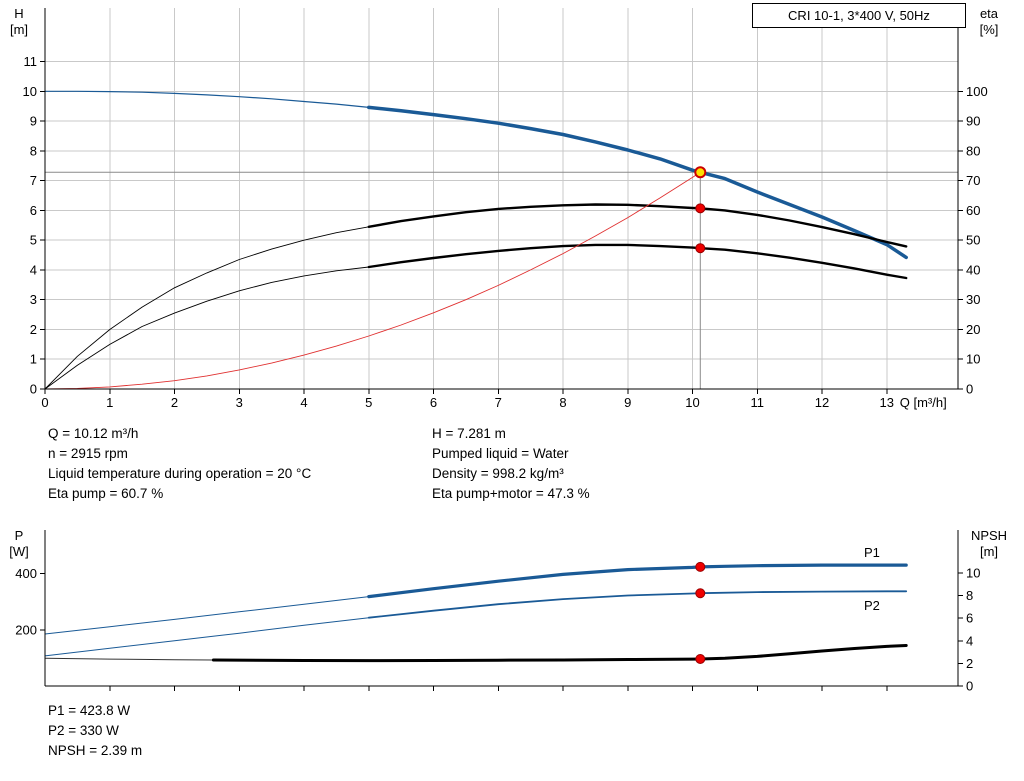 This screenshot has height=781, width=1024. I want to click on y-left-tick-label: 2, so click(33, 329).